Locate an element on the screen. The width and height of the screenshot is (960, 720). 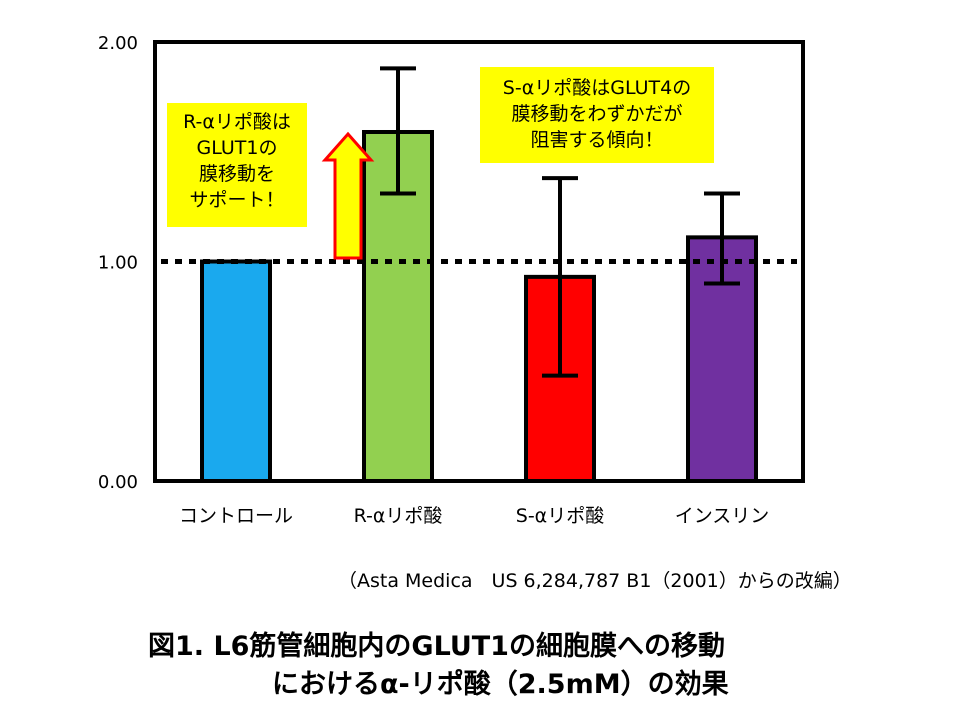
source-citation: （Asta Medica US 6,284,787 B1（2001）からの改編） is located at coordinates (595, 581).